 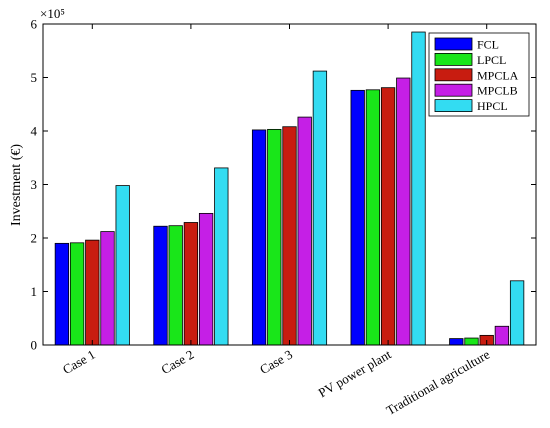 What do you see at coordinates (276, 362) in the screenshot?
I see `x-tick-label: Case 3` at bounding box center [276, 362].